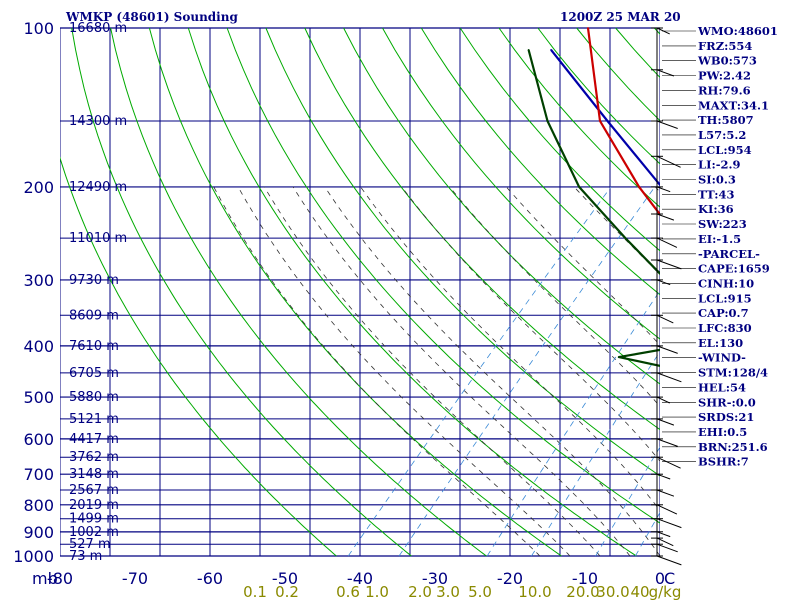 The height and width of the screenshot is (600, 800). What do you see at coordinates (725, 298) in the screenshot?
I see `index-value: LCL:915` at bounding box center [725, 298].